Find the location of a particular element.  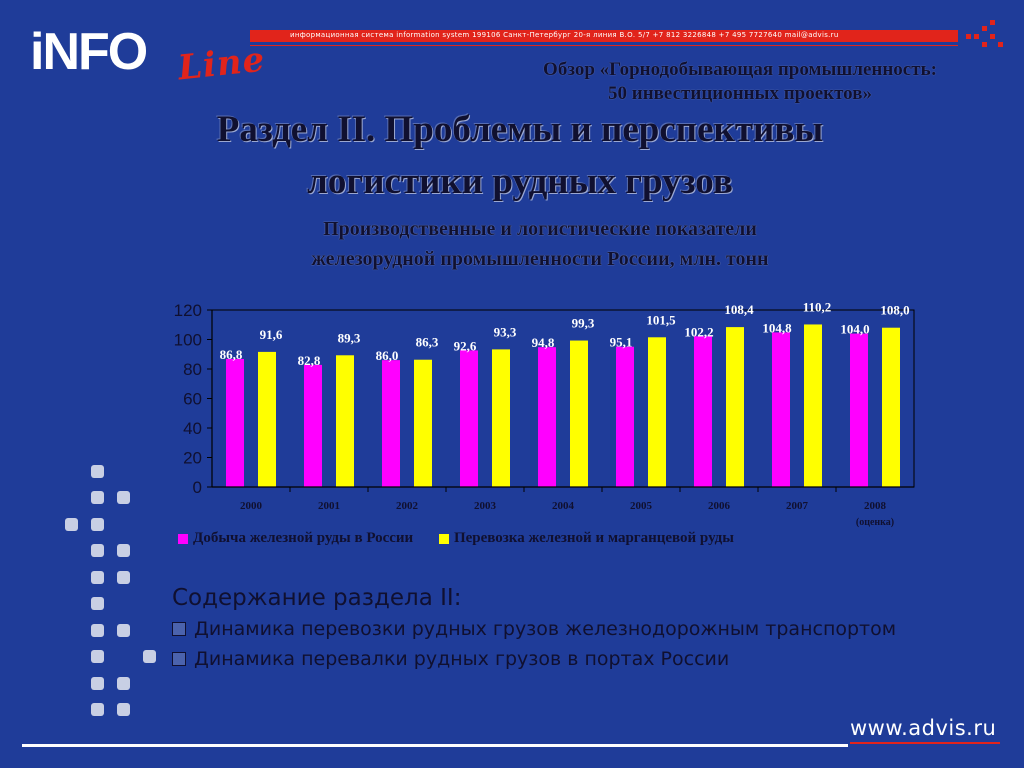

data-label-mining: 95,1 is located at coordinates (621, 342).